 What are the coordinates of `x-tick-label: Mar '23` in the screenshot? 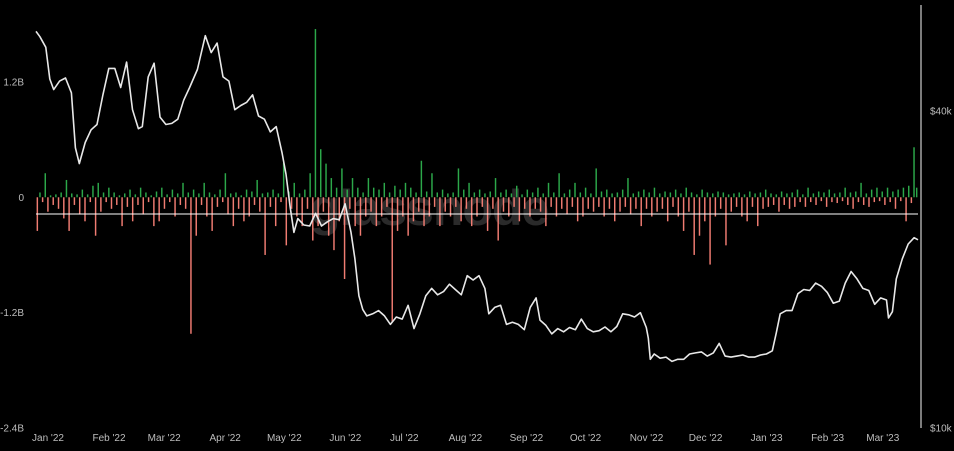 It's located at (882, 438).